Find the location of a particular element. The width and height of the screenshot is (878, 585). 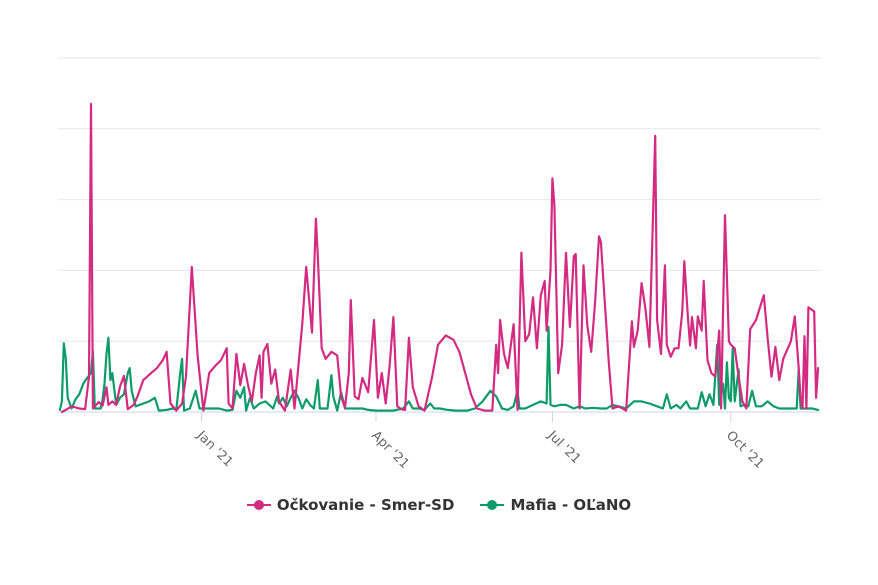

x-tick-label: Apr '21 is located at coordinates (390, 450).